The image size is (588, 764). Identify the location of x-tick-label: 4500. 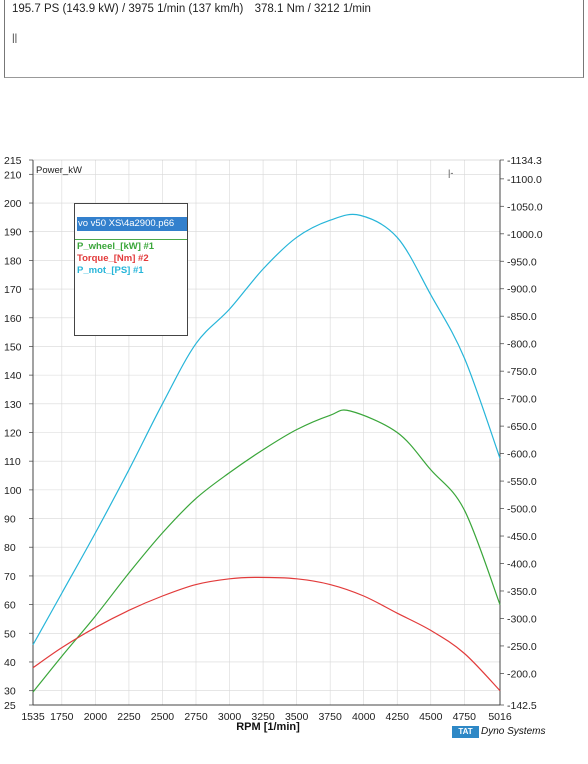
(431, 717).